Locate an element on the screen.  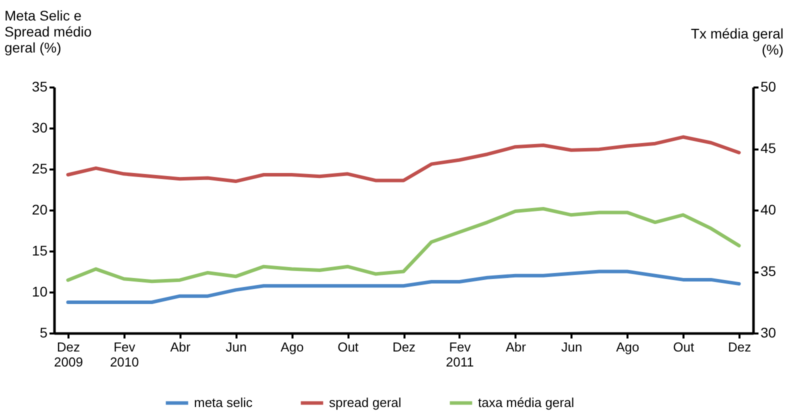
legend-label: meta selic is located at coordinates (224, 402).